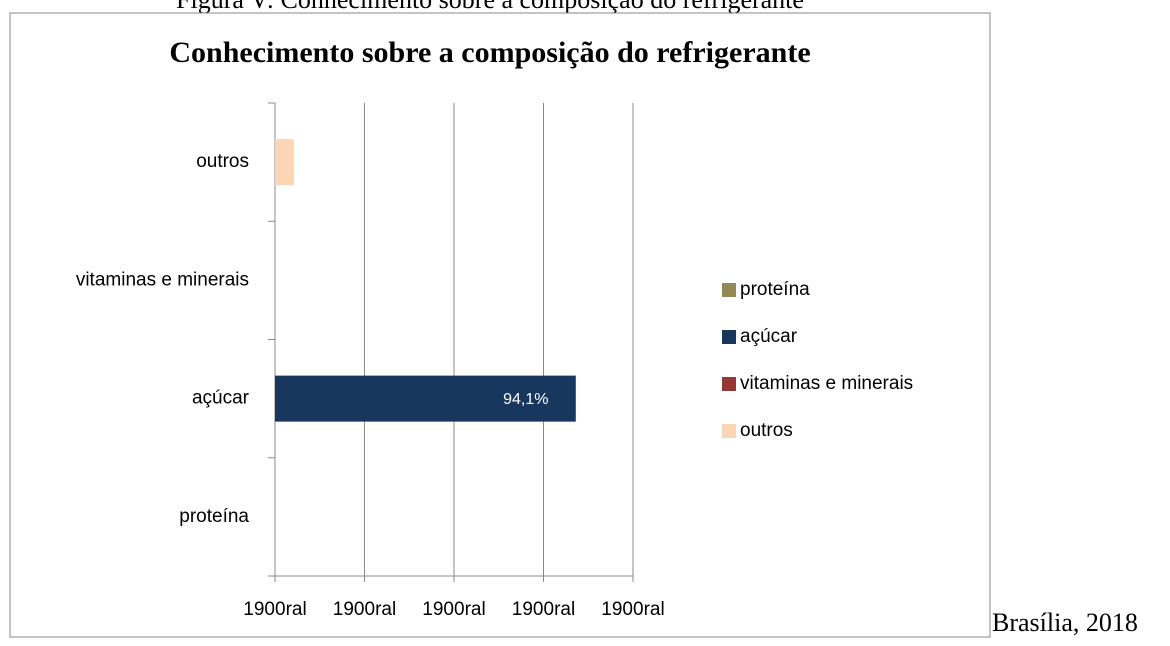 The height and width of the screenshot is (646, 1170). Describe the element at coordinates (1065, 622) in the screenshot. I see `footer: Brasília, 2018` at that location.